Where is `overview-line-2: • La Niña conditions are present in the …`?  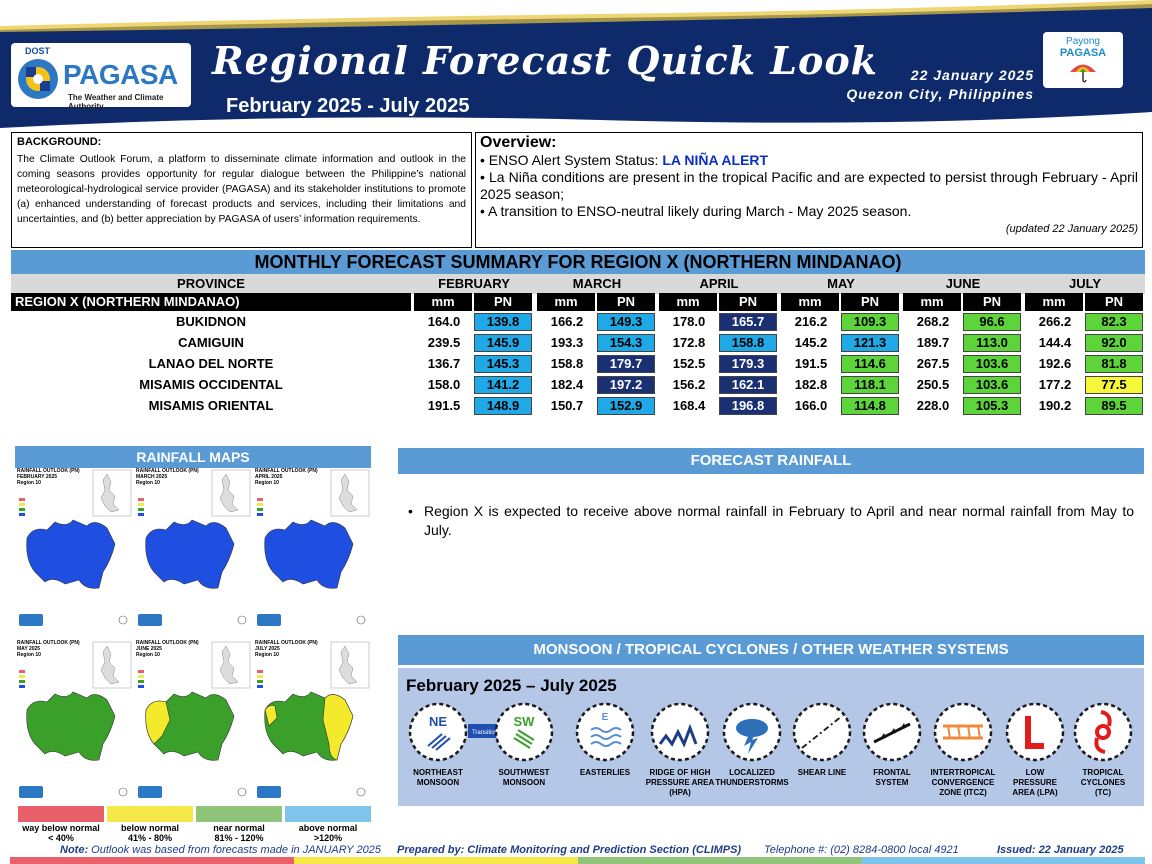
overview-line-2: • La Niña conditions are present in the … is located at coordinates (809, 185).